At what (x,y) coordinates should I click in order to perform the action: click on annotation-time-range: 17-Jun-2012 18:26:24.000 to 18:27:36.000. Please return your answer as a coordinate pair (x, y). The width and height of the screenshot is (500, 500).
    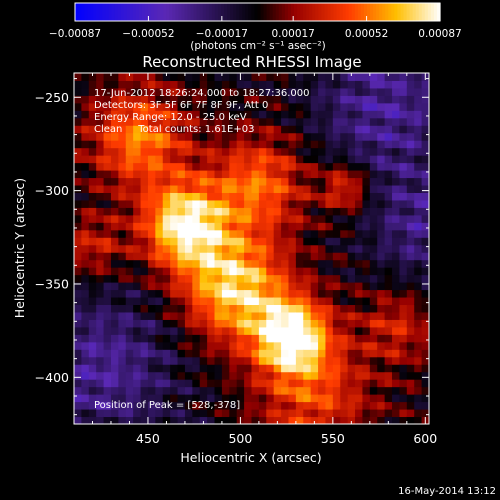
    Looking at the image, I should click on (202, 93).